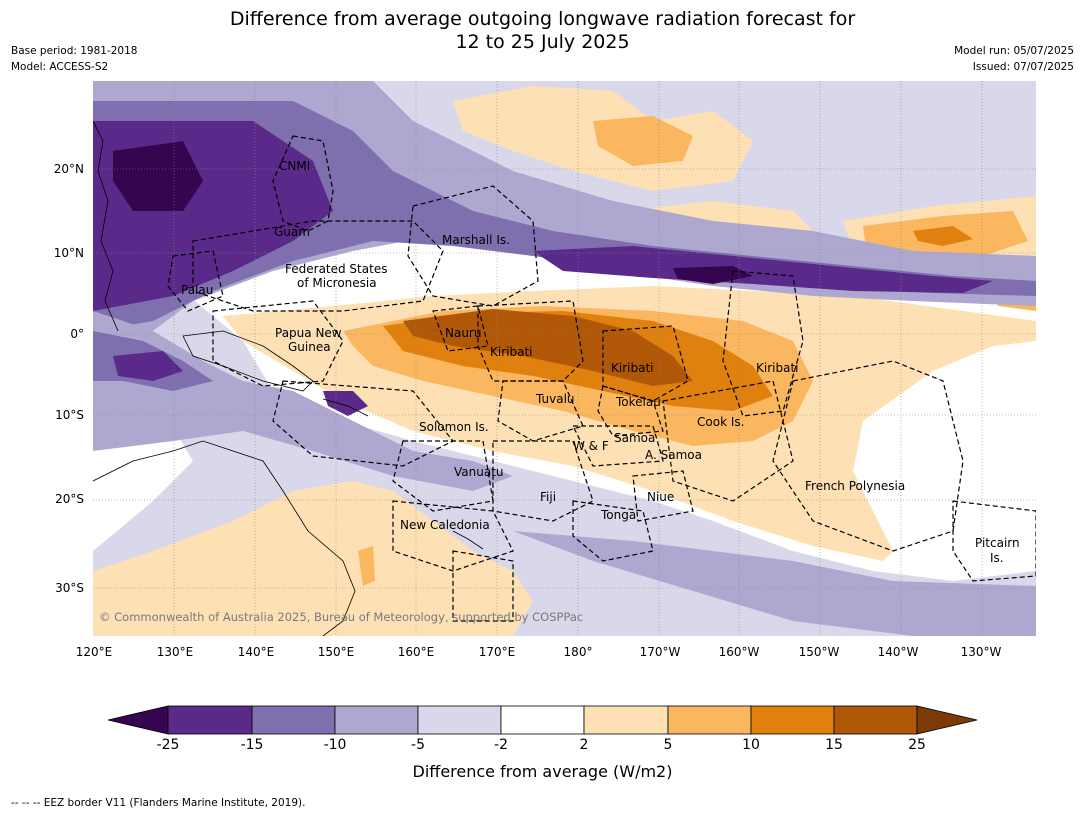 The width and height of the screenshot is (1085, 816). Describe the element at coordinates (443, 476) in the screenshot. I see `eez-vanuatu` at that location.